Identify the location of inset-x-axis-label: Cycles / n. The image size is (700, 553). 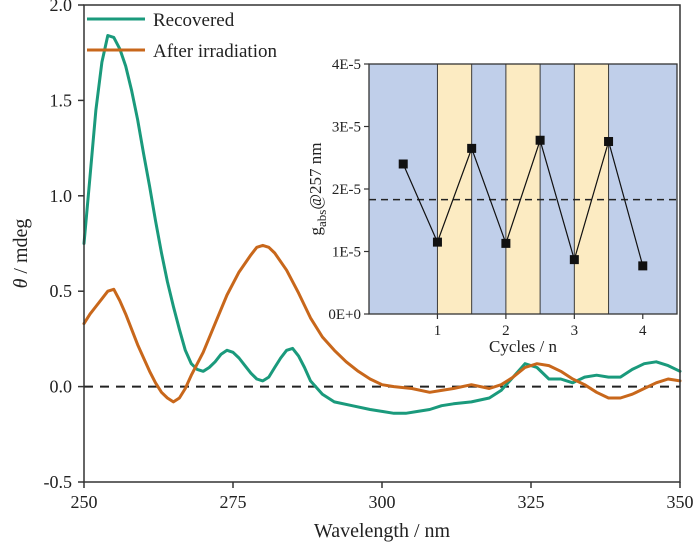
(523, 346).